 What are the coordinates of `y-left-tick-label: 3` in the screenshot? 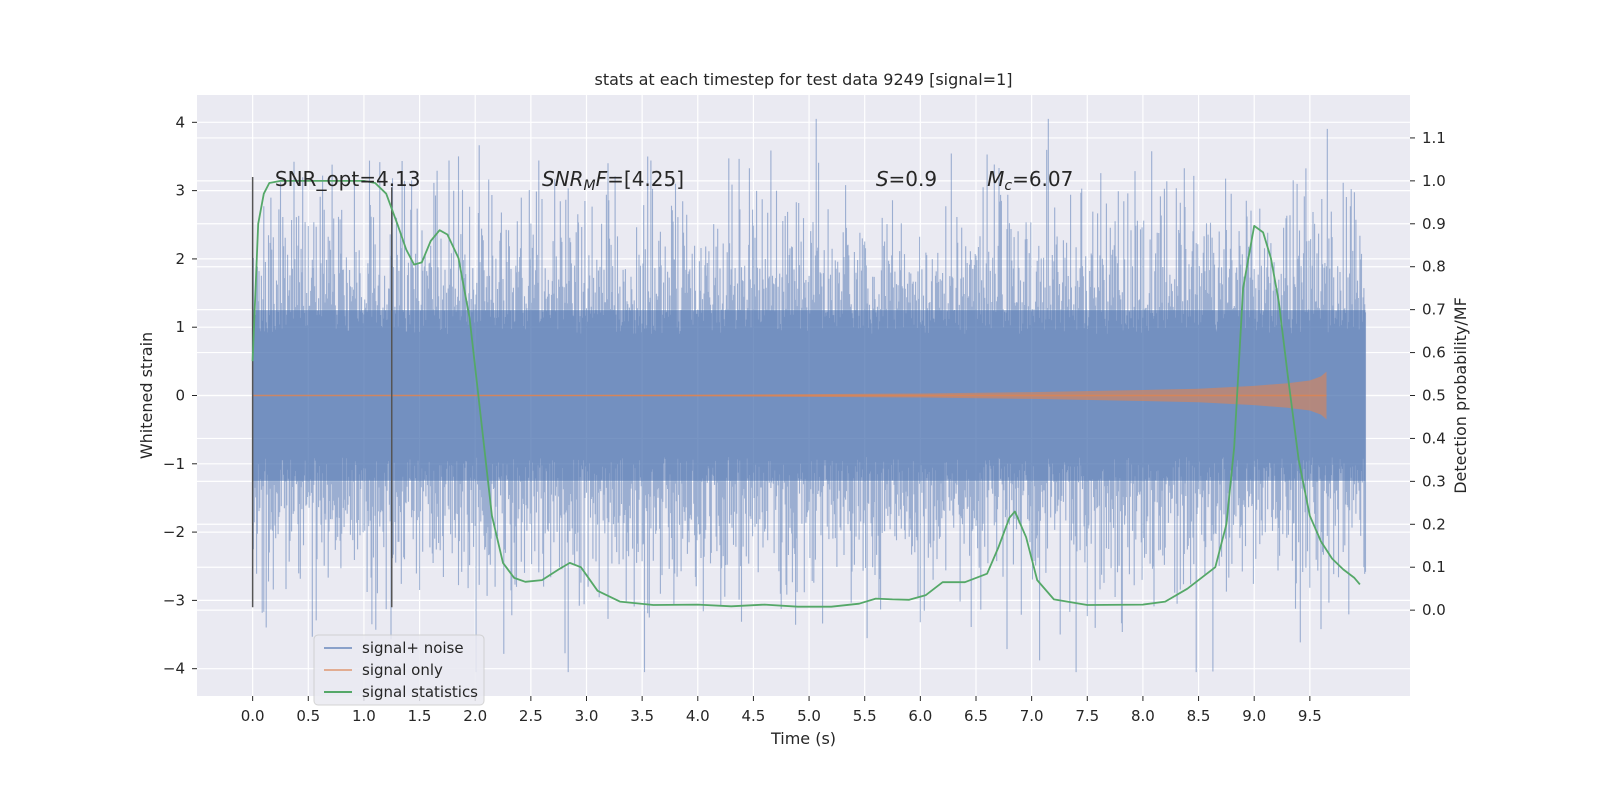 It's located at (180, 191).